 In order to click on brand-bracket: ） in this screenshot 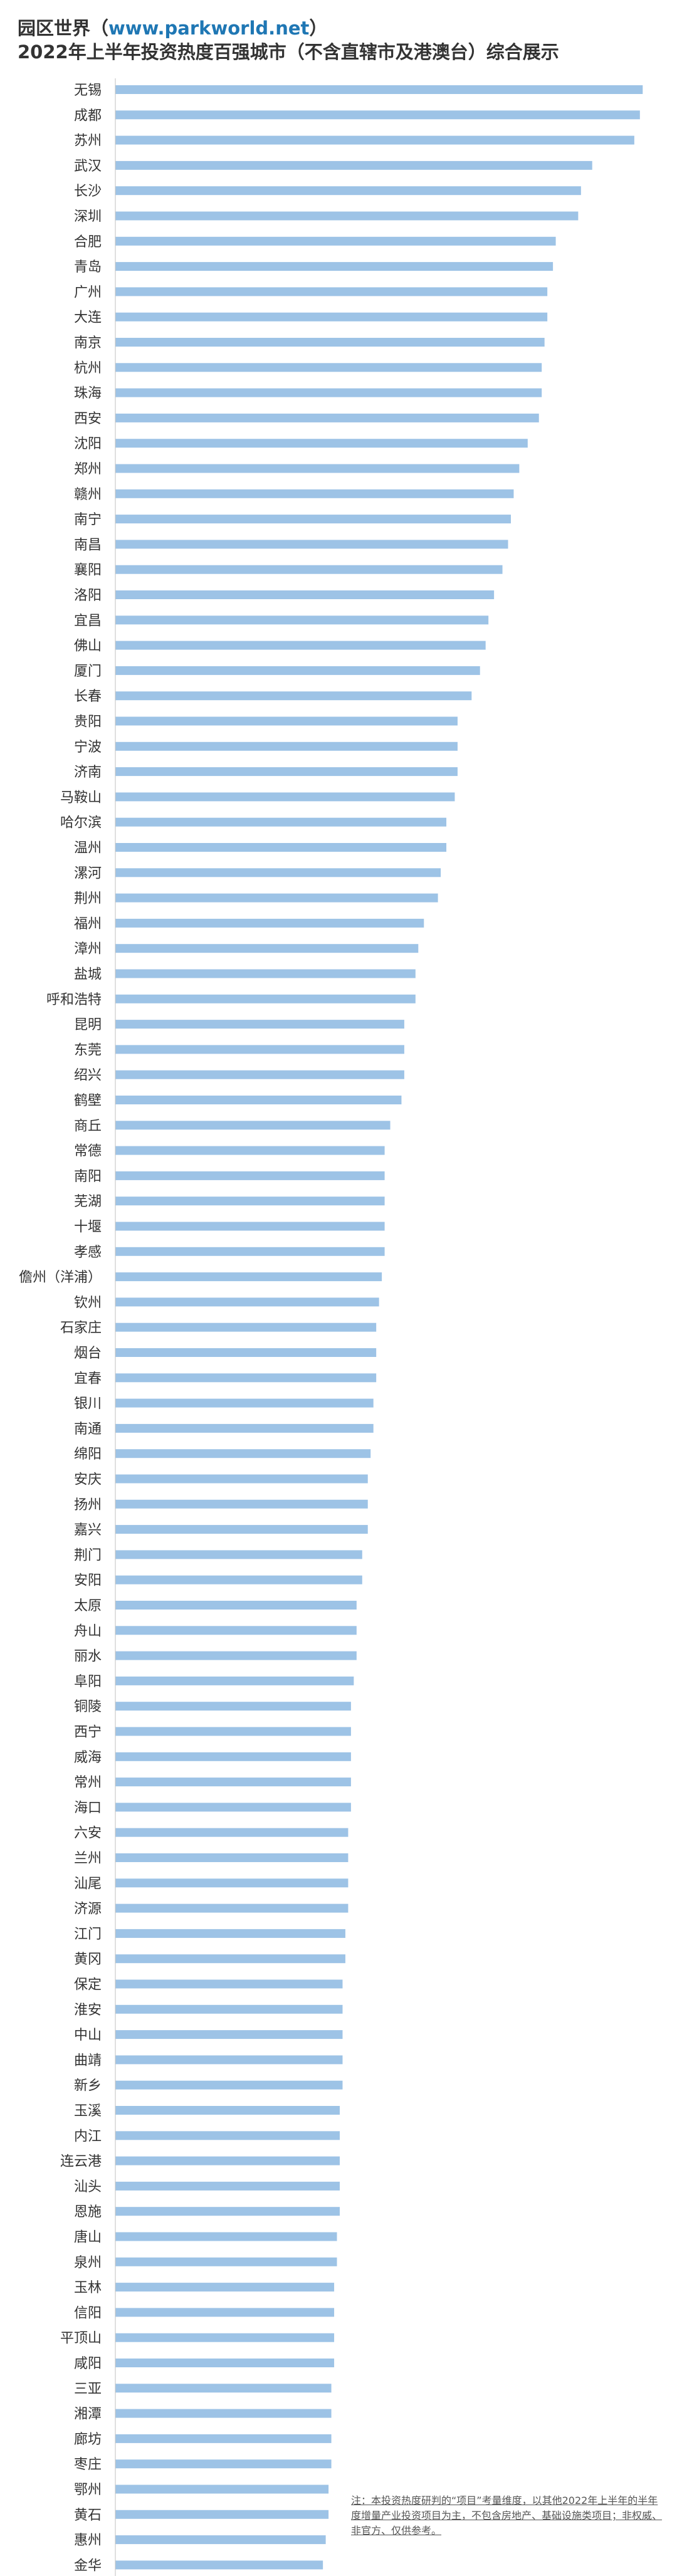, I will do `click(318, 28)`.